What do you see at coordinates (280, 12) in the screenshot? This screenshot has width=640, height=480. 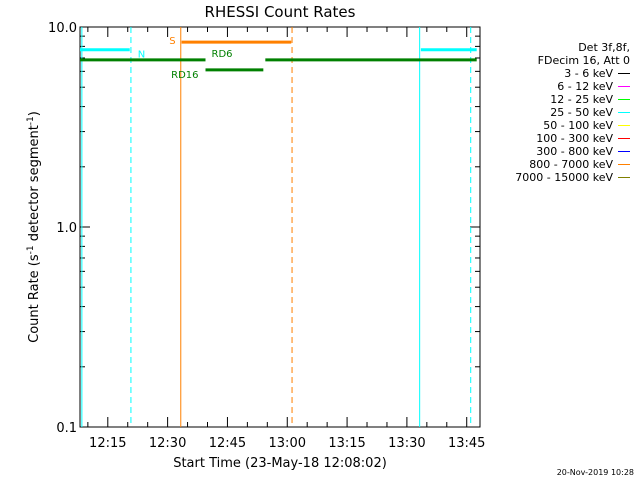 I see `chart-title: RHESSI Count Rates` at bounding box center [280, 12].